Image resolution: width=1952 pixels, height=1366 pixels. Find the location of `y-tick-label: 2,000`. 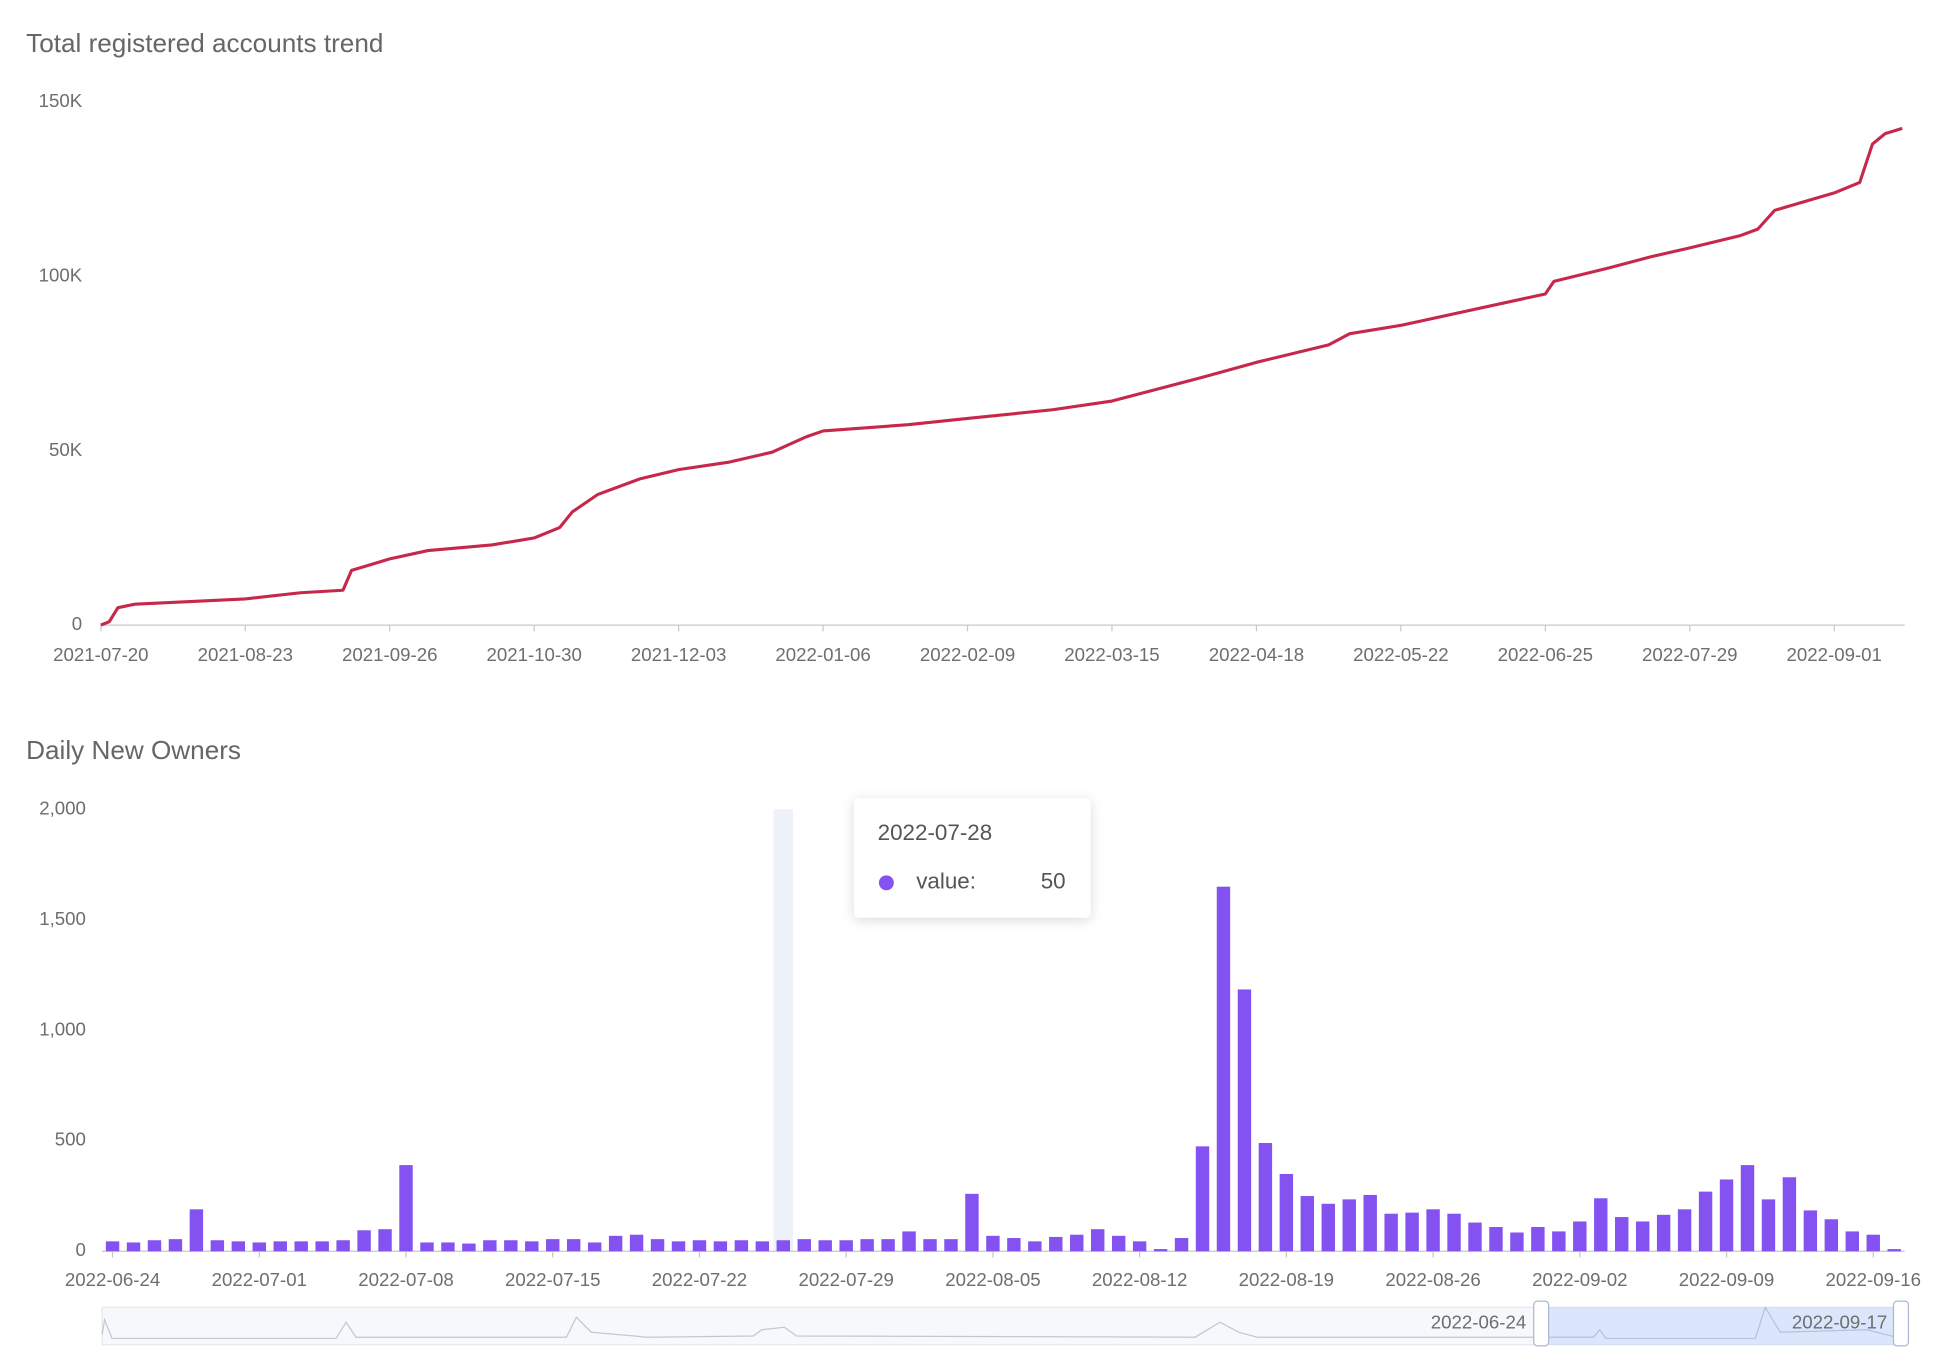

y-tick-label: 2,000 is located at coordinates (62, 807).